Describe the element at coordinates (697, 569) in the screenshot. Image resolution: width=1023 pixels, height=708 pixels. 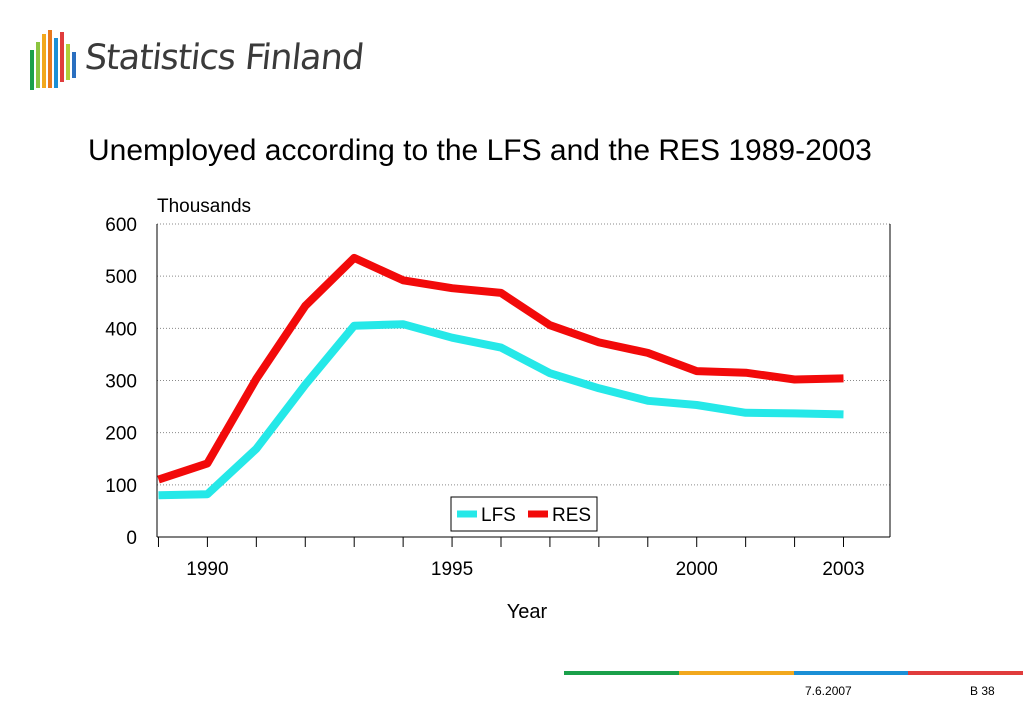
I see `x-tick-label: 2000` at that location.